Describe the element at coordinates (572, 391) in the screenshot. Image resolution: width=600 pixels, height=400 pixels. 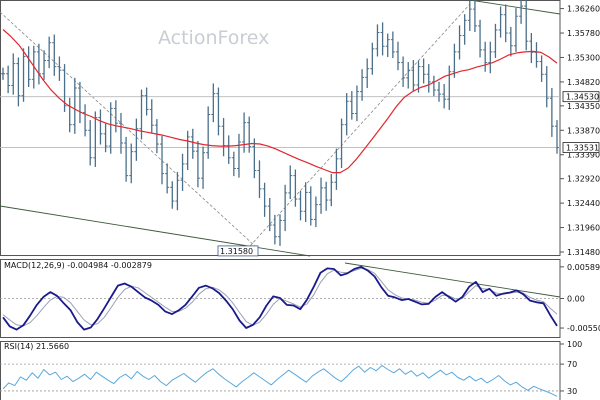
I see `rsi-axis-tick-label: 30` at that location.